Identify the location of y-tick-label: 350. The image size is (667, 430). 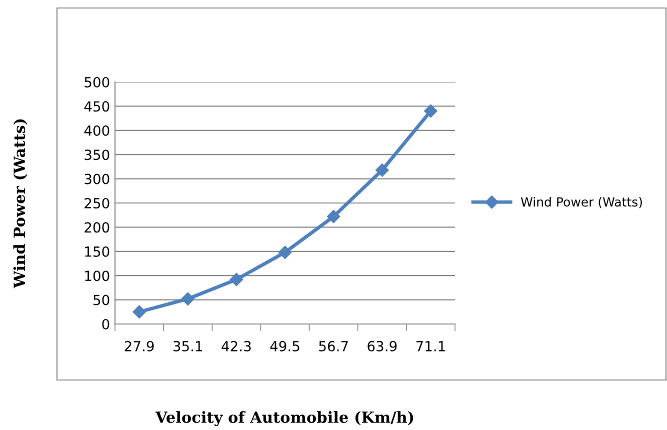
(97, 155).